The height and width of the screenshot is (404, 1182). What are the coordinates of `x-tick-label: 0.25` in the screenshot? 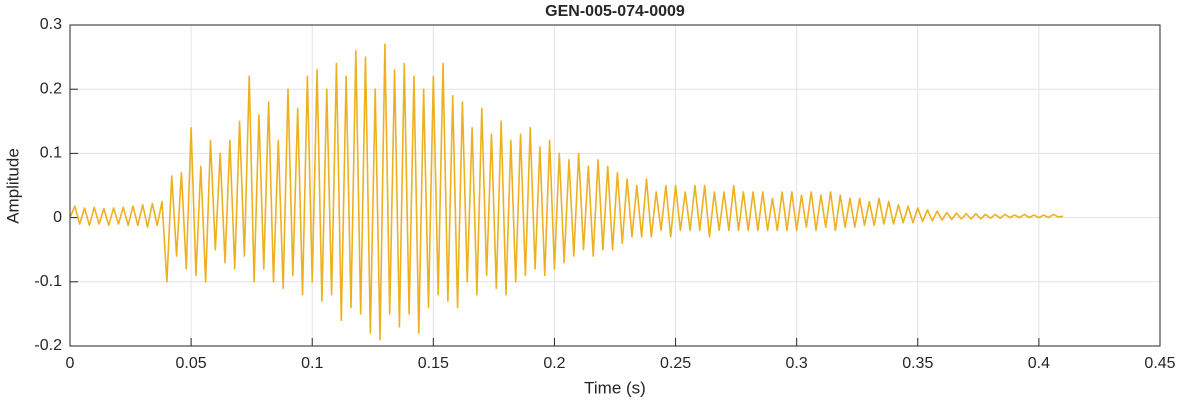 It's located at (675, 363).